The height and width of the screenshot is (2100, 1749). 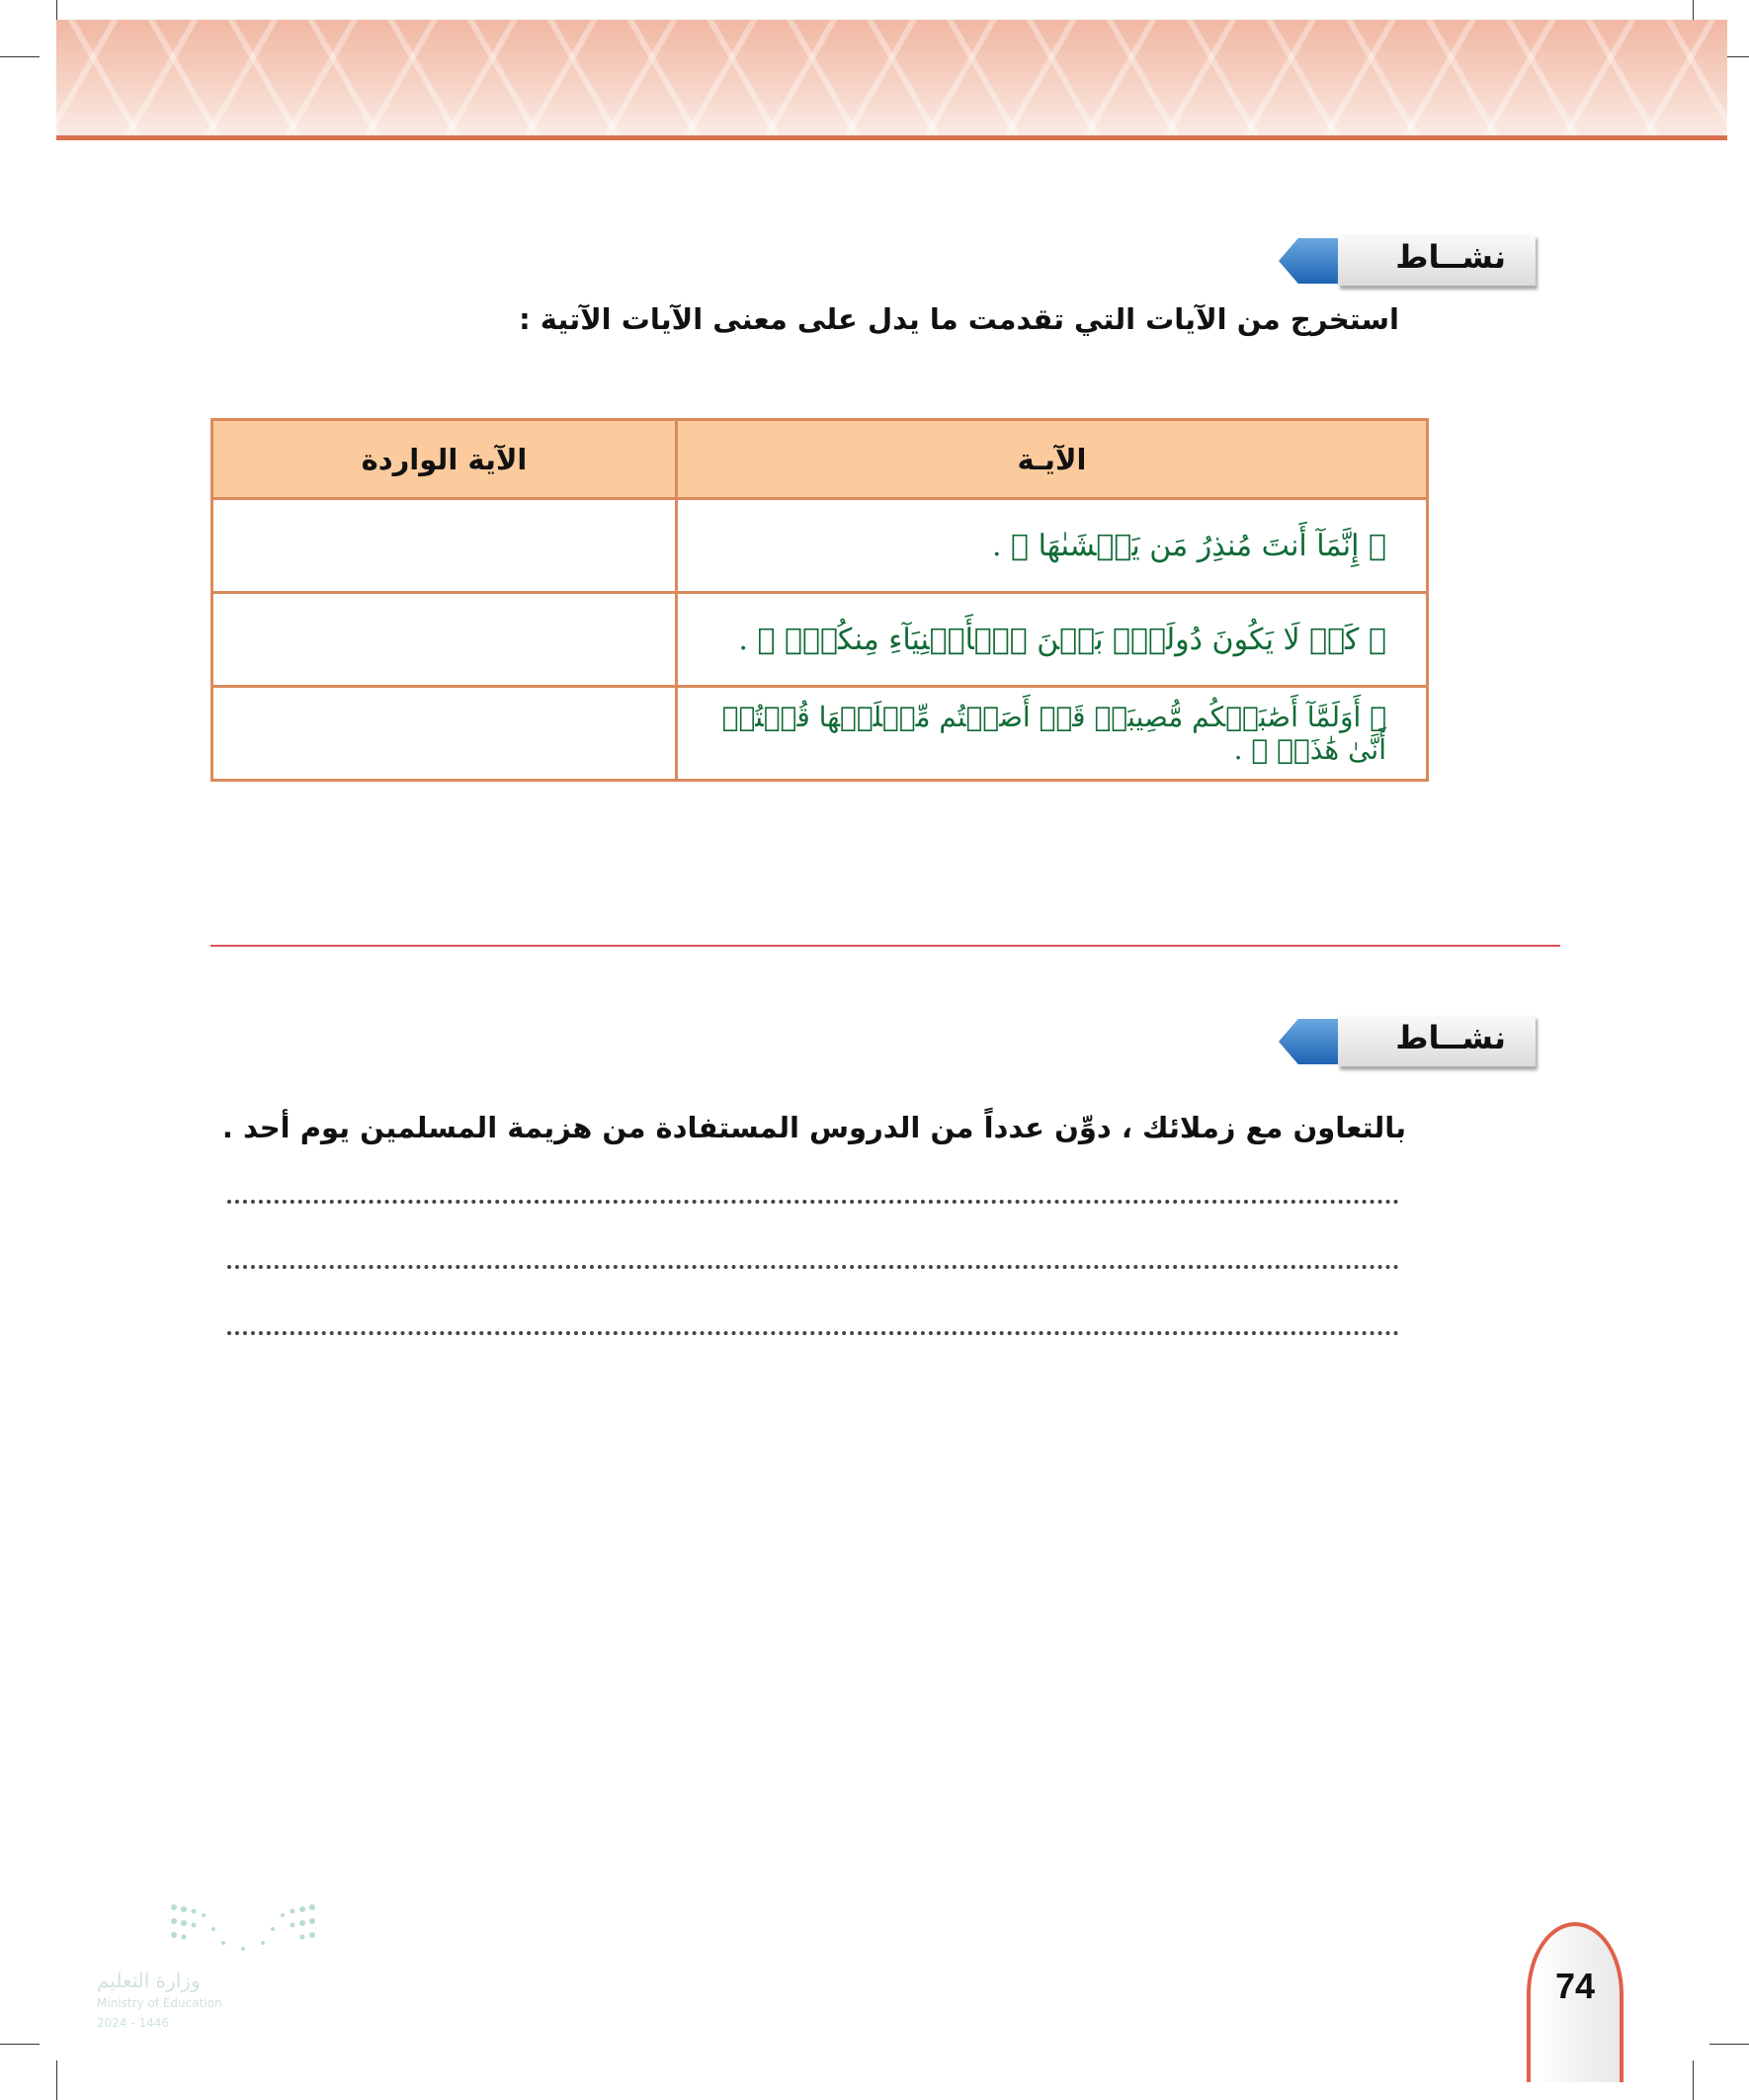 What do you see at coordinates (885, 946) in the screenshot?
I see `section-divider` at bounding box center [885, 946].